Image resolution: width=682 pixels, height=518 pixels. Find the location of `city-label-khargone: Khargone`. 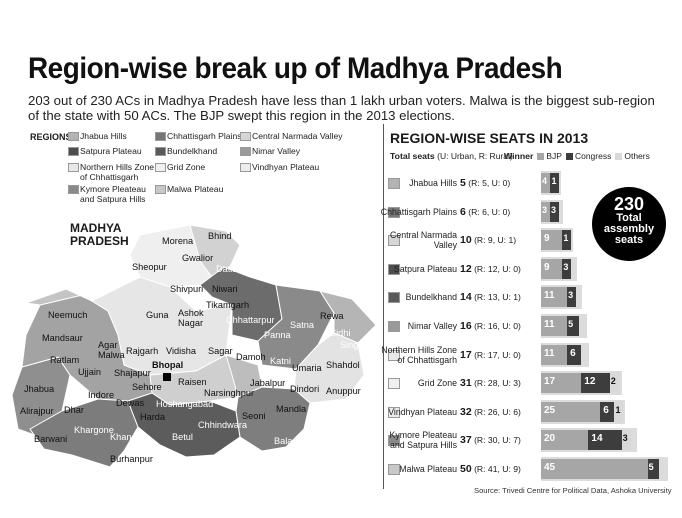

city-label-khargone: Khargone is located at coordinates (94, 430).